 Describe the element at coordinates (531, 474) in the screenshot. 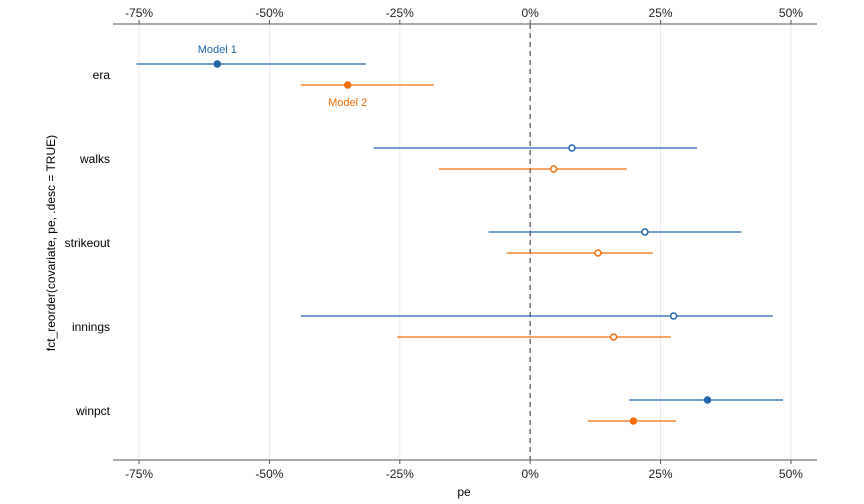

I see `bottom-tick-label: 0%` at that location.